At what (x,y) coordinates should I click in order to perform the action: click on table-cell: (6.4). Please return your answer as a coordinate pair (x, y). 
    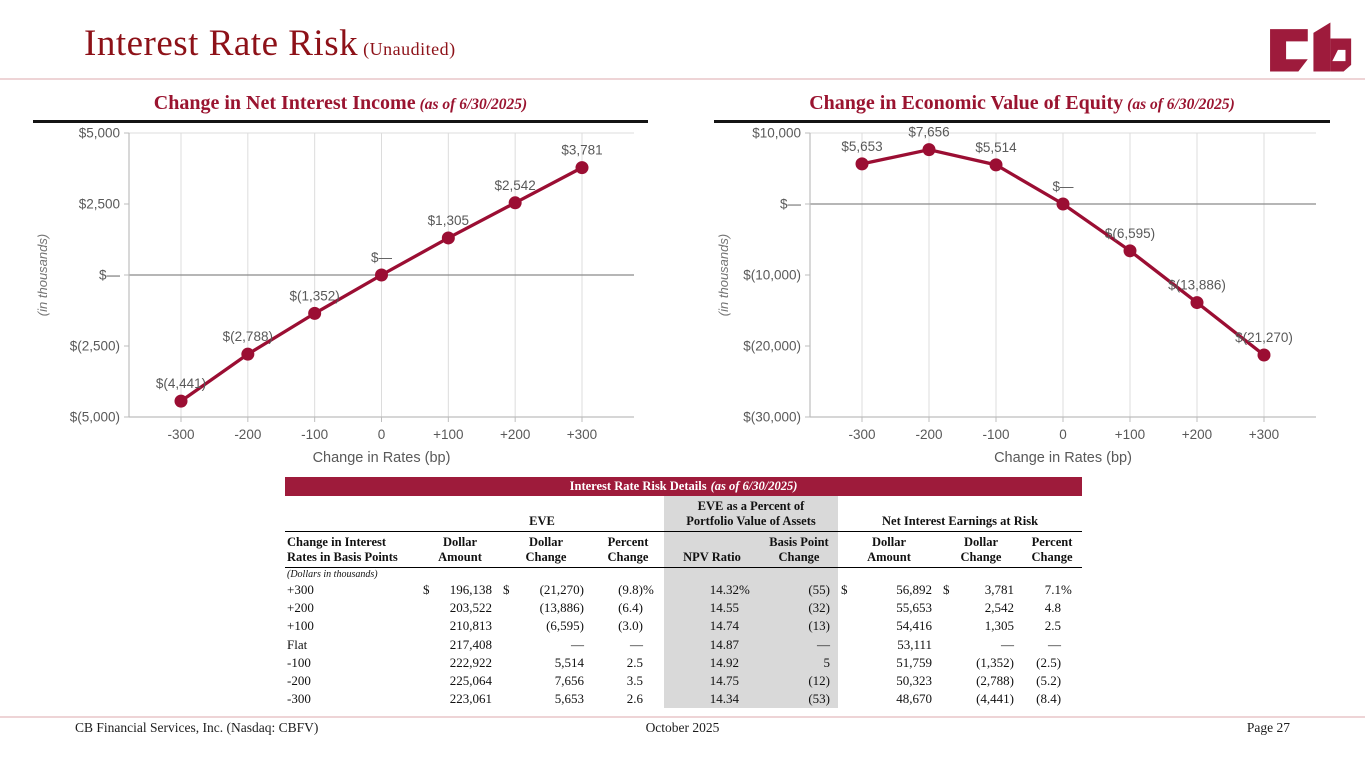
    Looking at the image, I should click on (630, 608).